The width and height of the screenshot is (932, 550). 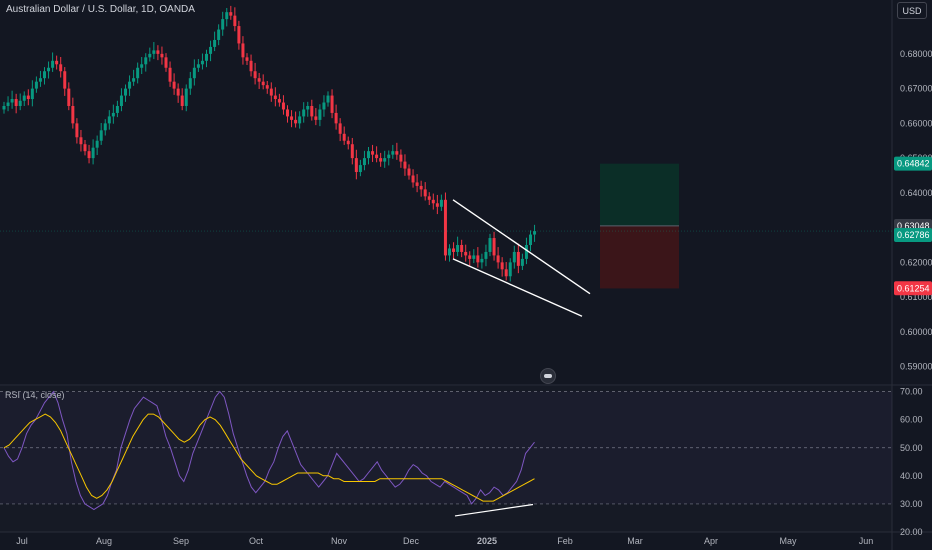 I want to click on rsi-title: RSI (14, close), so click(x=35, y=395).